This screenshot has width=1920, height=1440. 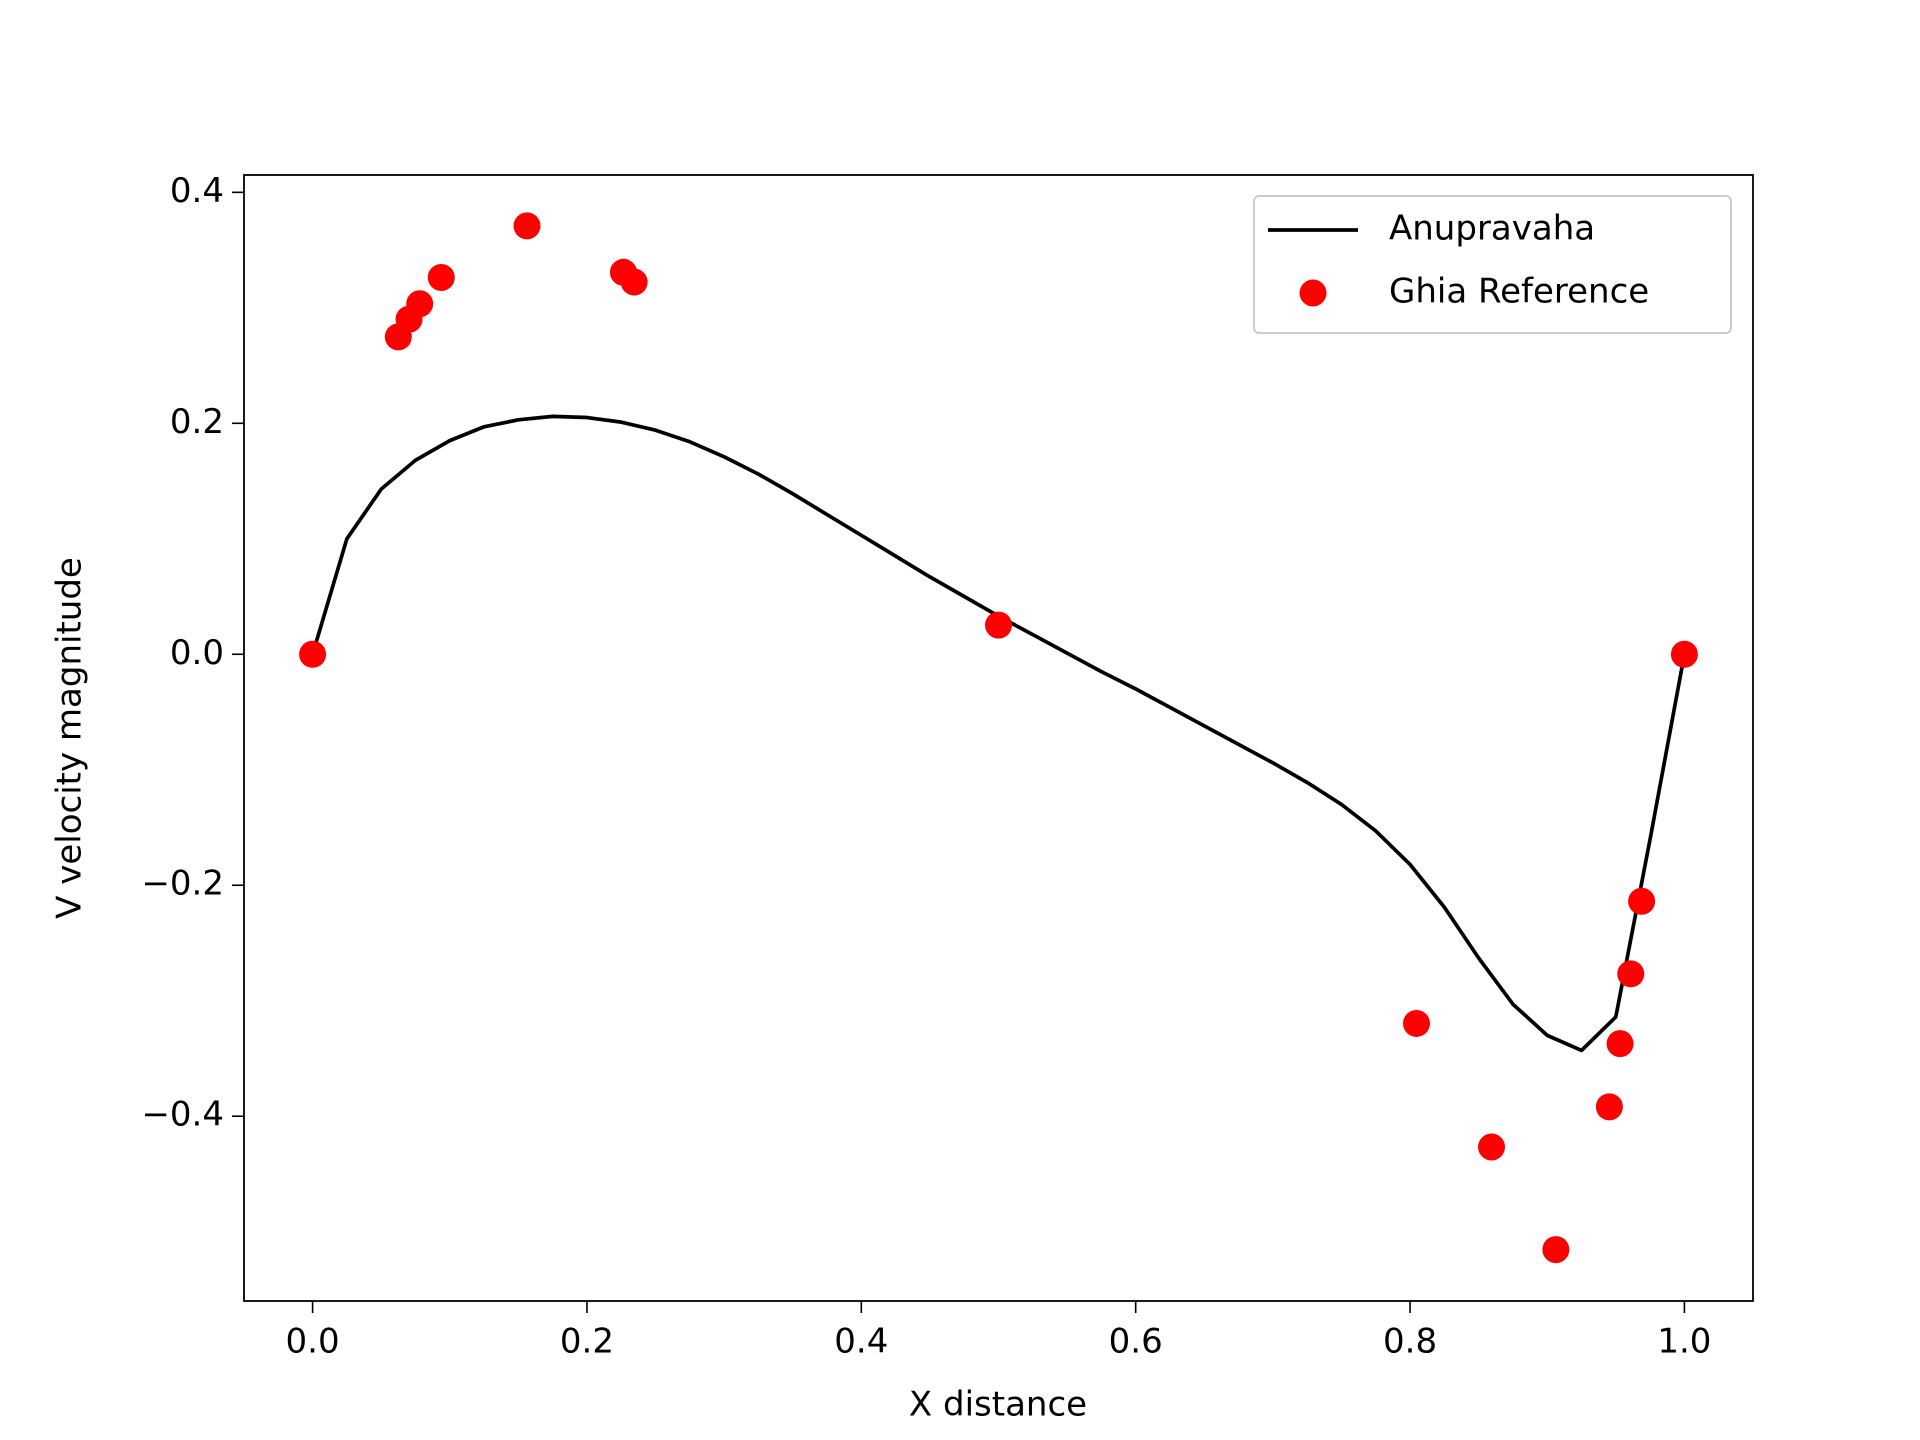 I want to click on x-tick-label: 0.2, so click(x=587, y=1342).